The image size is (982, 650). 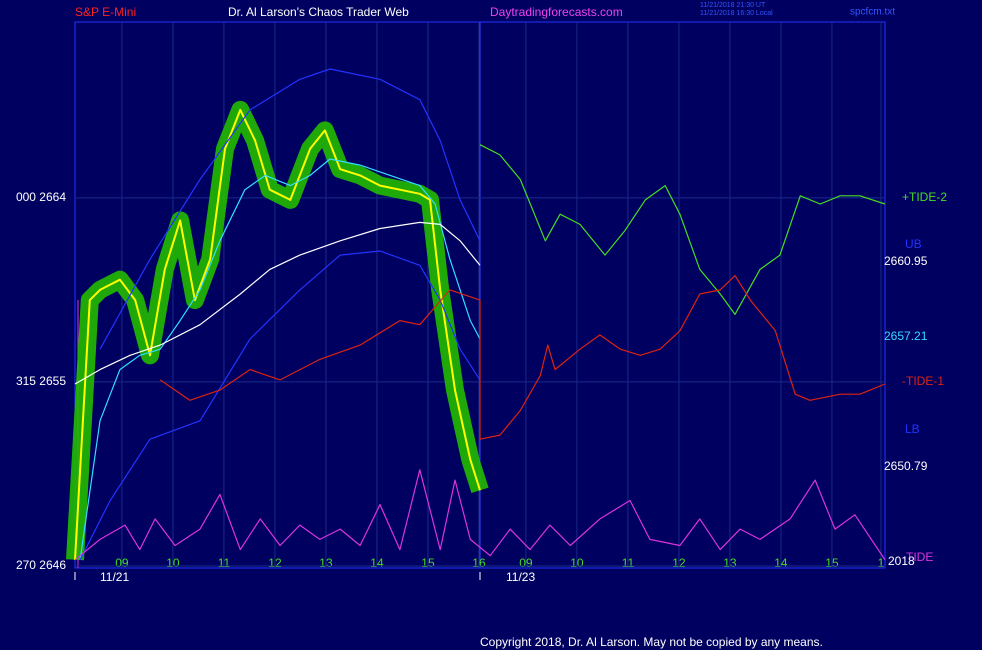 What do you see at coordinates (901, 561) in the screenshot?
I see `annotation: 2018` at bounding box center [901, 561].